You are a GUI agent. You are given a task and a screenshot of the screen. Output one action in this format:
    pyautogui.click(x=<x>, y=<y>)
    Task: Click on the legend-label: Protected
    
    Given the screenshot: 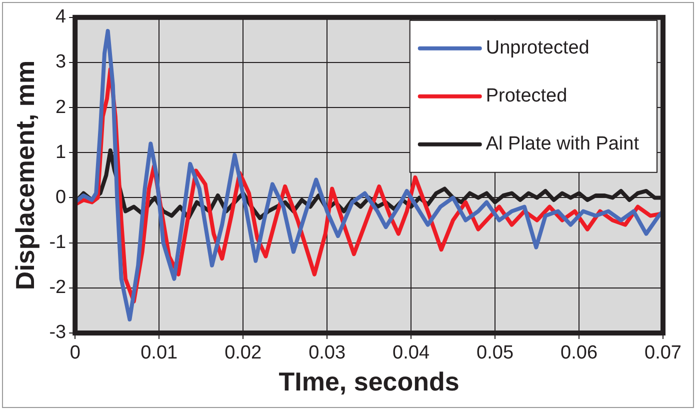 What is the action you would take?
    pyautogui.click(x=527, y=96)
    